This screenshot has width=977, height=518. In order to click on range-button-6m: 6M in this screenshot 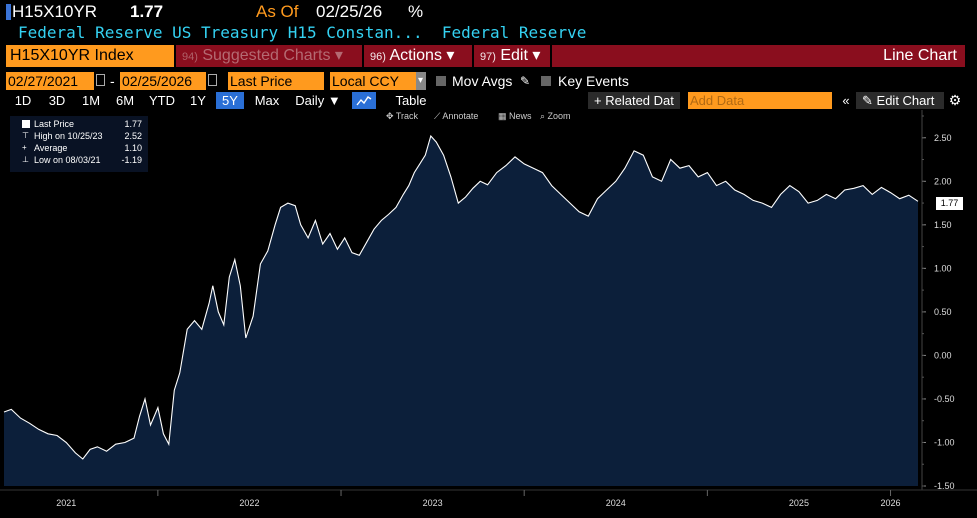, I will do `click(125, 100)`.